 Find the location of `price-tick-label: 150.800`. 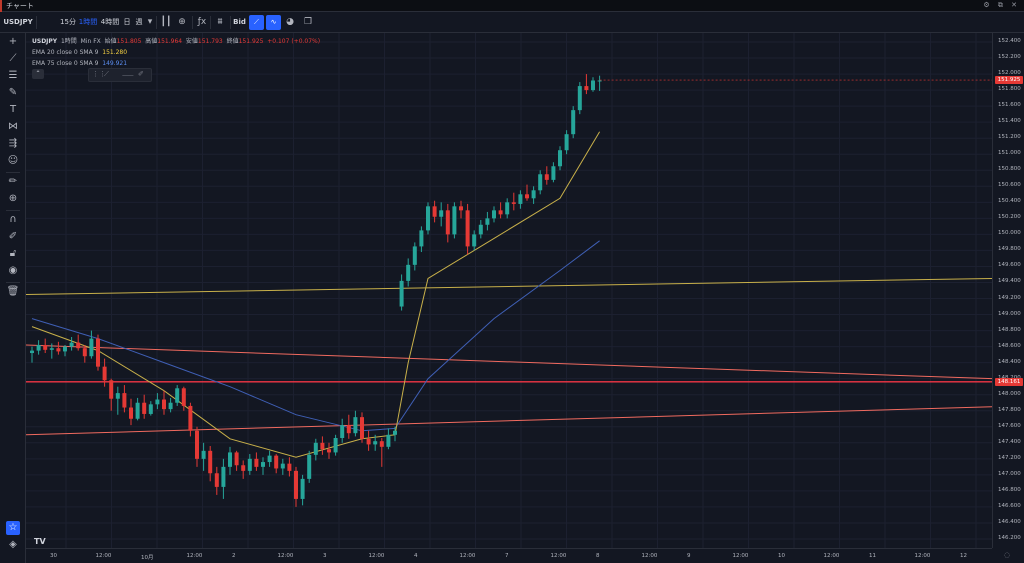

price-tick-label: 150.800 is located at coordinates (1009, 169).